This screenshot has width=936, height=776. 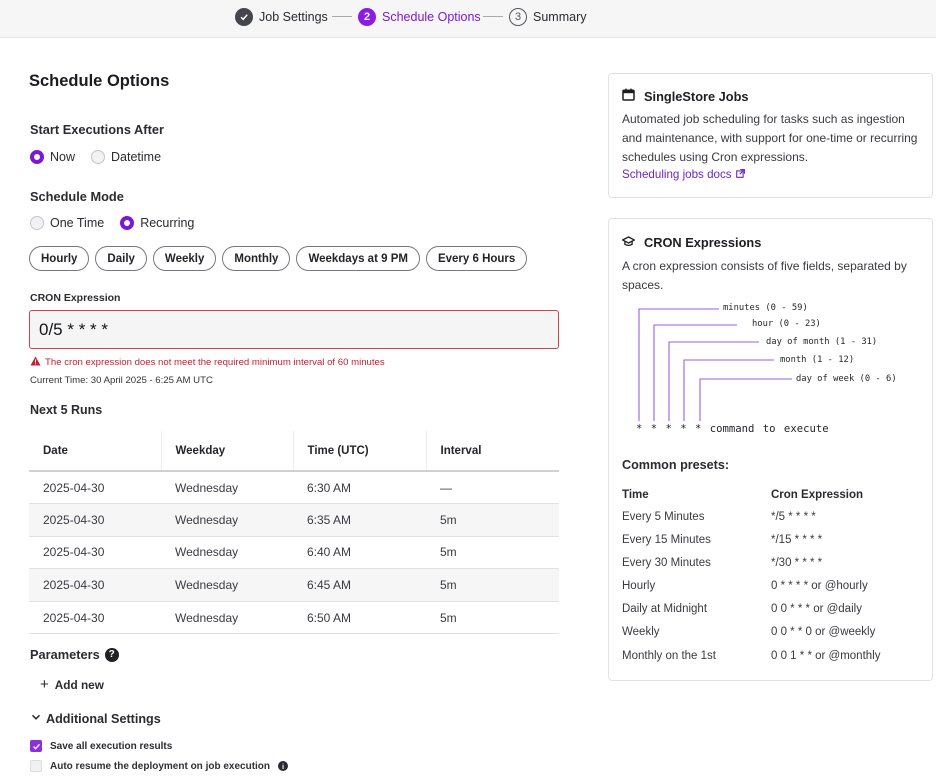 I want to click on run-interval: —, so click(x=492, y=488).